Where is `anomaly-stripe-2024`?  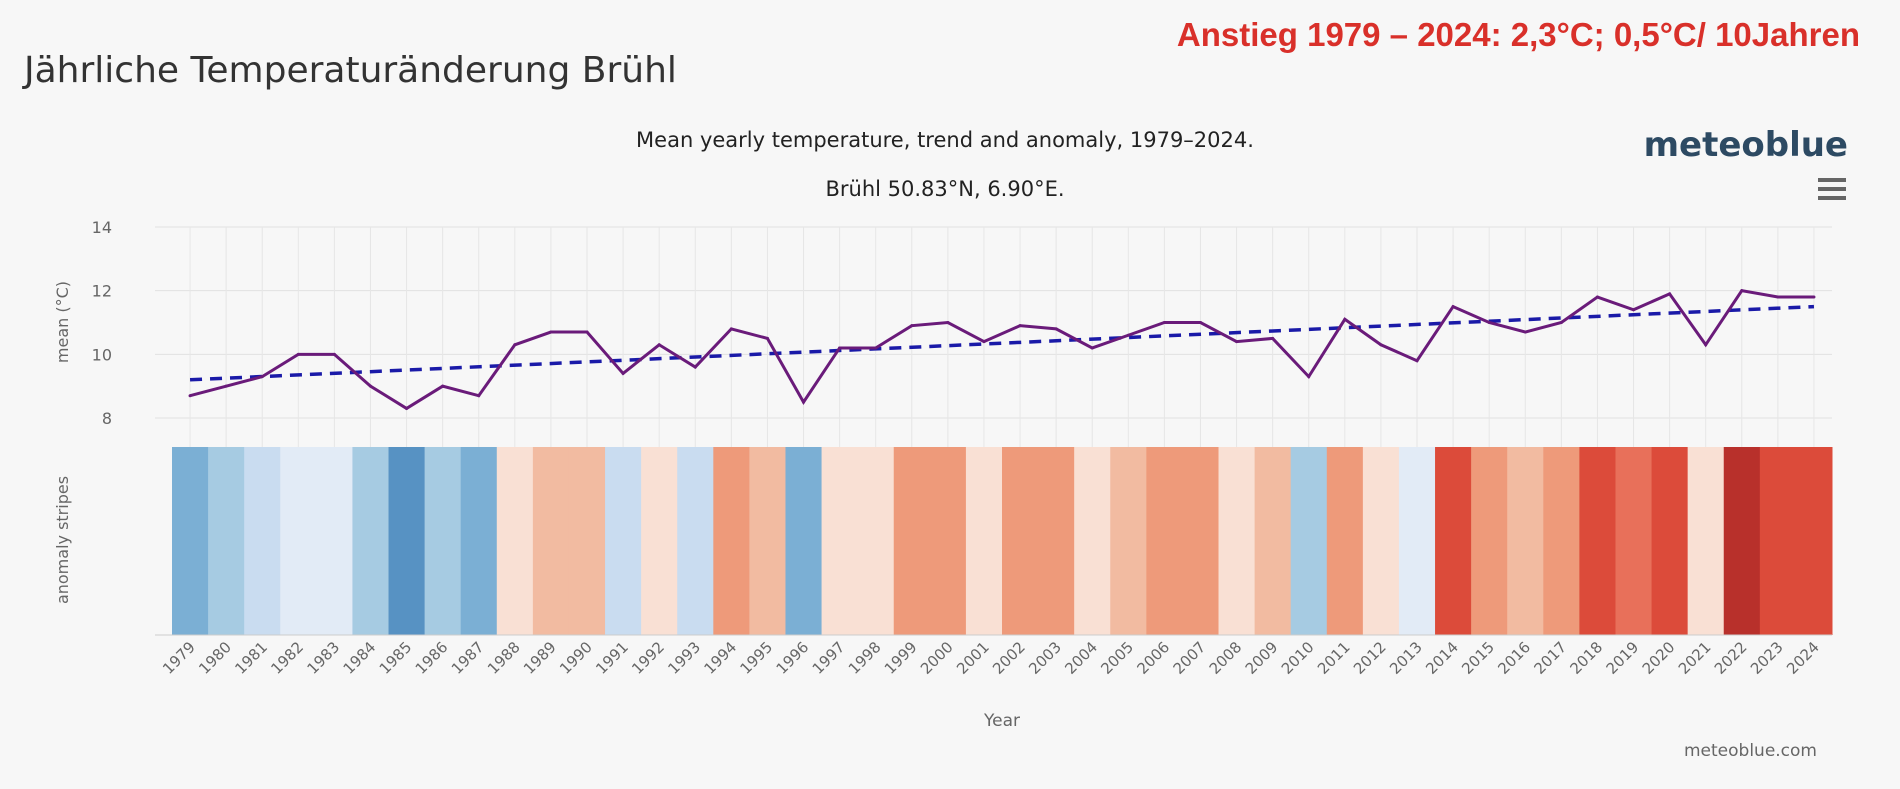
anomaly-stripe-2024 is located at coordinates (1814, 541).